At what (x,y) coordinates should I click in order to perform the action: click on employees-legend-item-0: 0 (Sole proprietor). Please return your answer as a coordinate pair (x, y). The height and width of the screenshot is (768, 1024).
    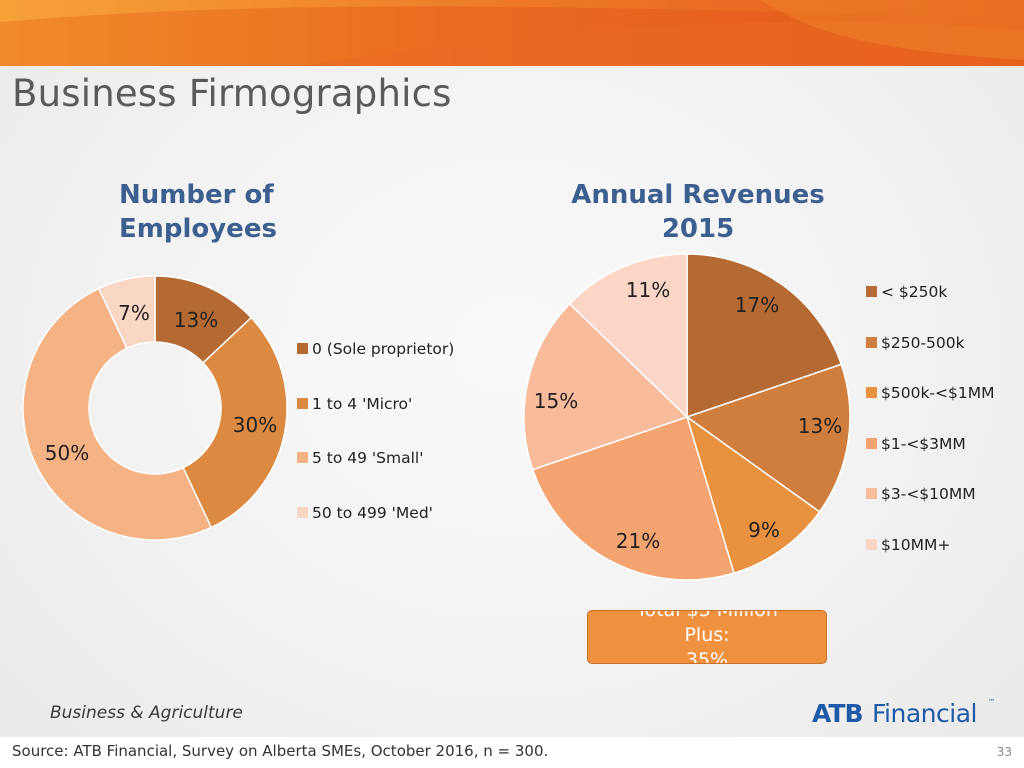
    Looking at the image, I should click on (375, 349).